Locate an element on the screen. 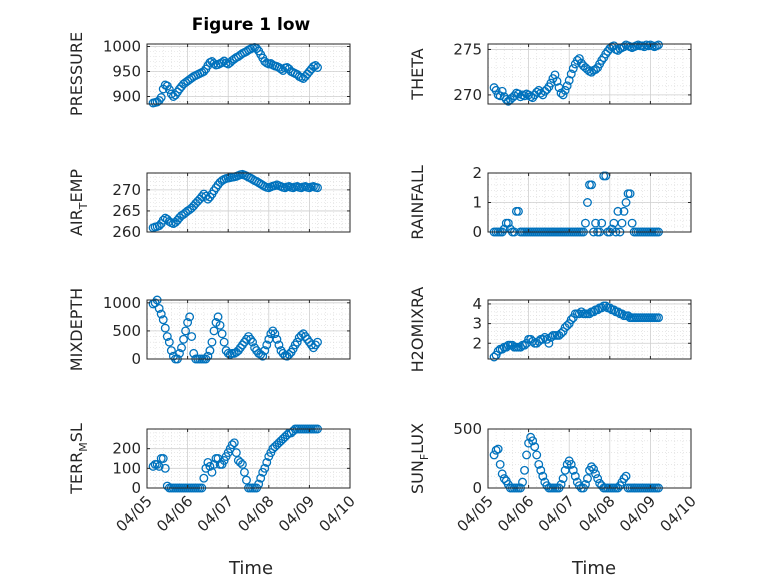  y-tick-label: 4 is located at coordinates (477, 304).